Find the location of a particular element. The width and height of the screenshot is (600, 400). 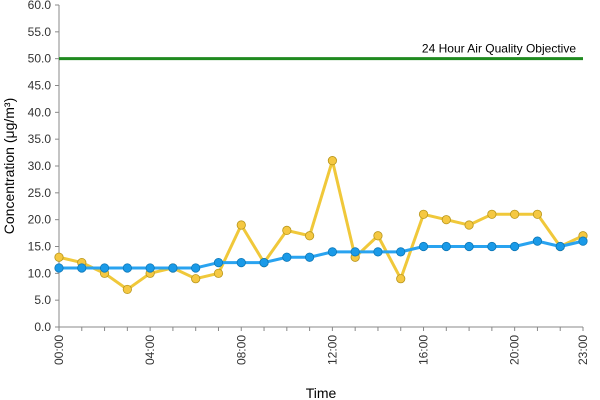

x-tick-label: 04:00 is located at coordinates (150, 350).